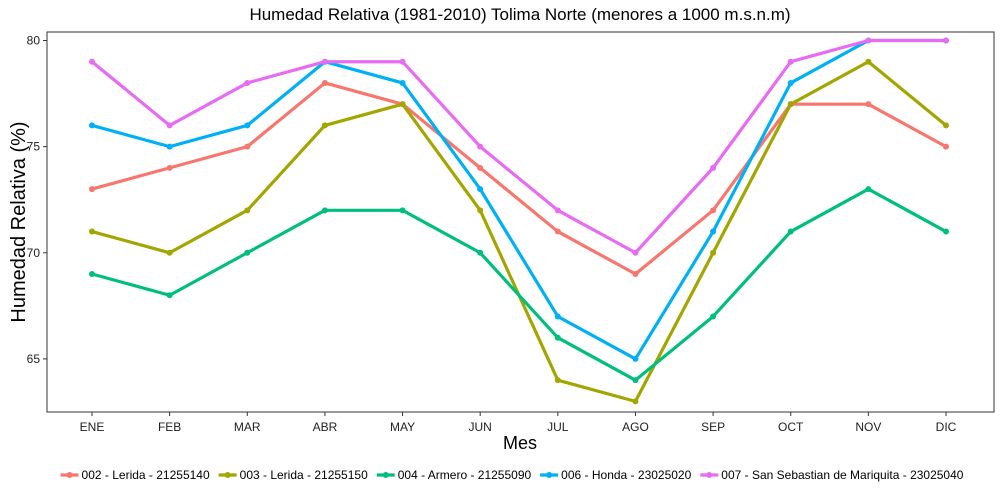 The height and width of the screenshot is (500, 1000). What do you see at coordinates (34, 40) in the screenshot?
I see `y-tick-label: 80` at bounding box center [34, 40].